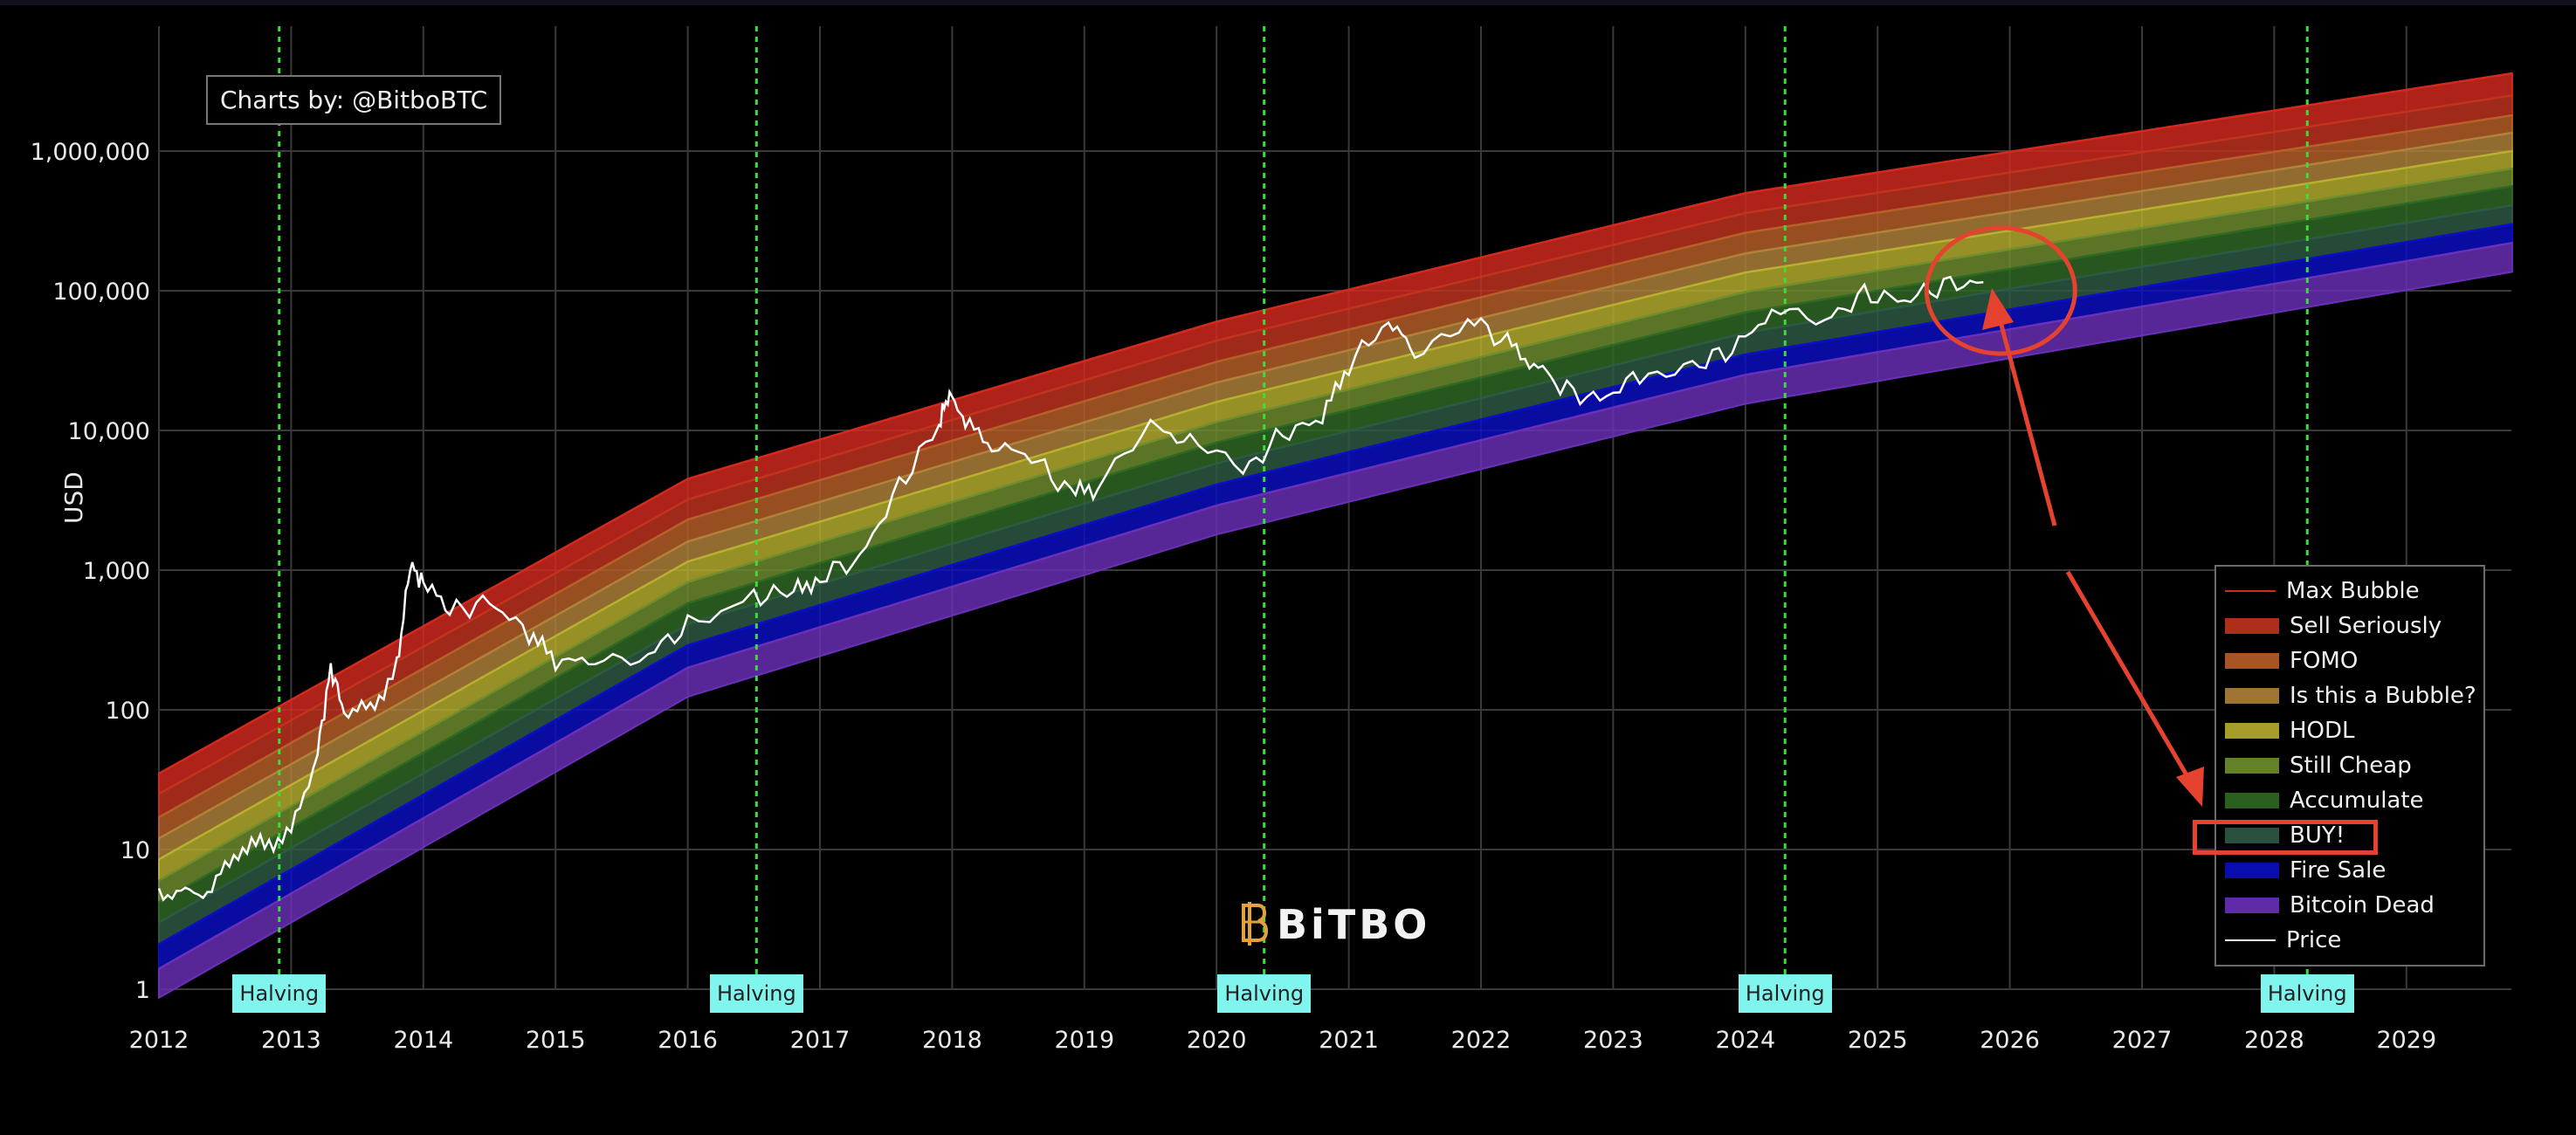 The height and width of the screenshot is (1135, 2576). I want to click on x-tick-label: 2020, so click(1217, 1040).